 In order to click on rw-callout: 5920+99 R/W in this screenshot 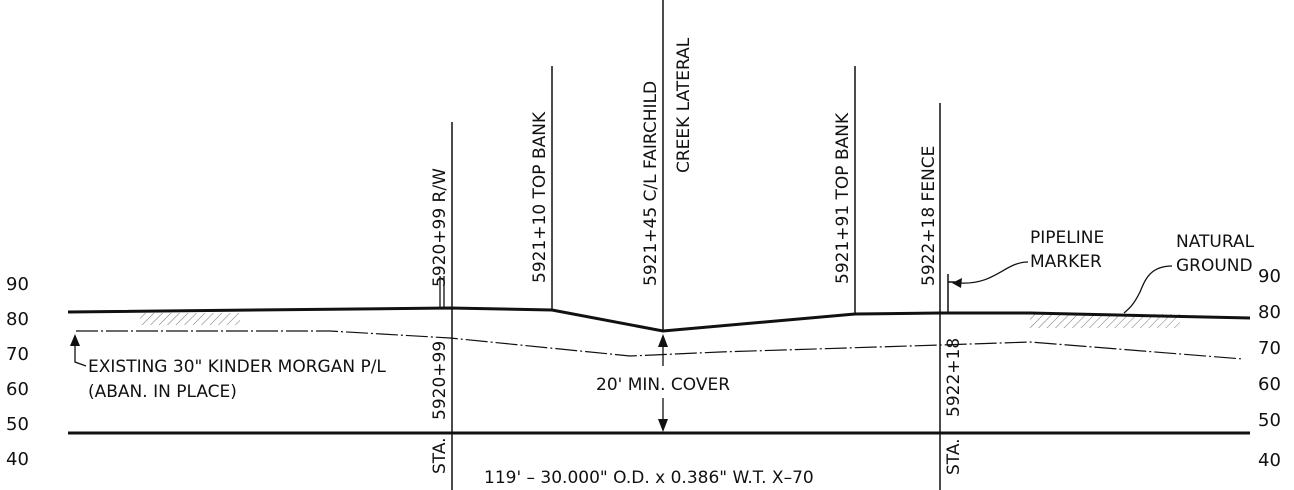, I will do `click(440, 227)`.